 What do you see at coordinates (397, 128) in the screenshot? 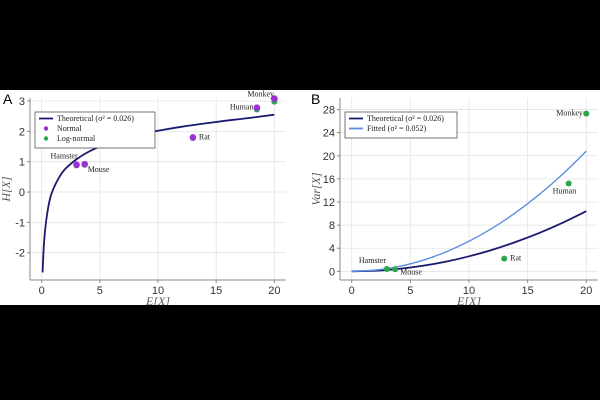
I see `legend-entry: Fitted (σ² = 0.052)` at bounding box center [397, 128].